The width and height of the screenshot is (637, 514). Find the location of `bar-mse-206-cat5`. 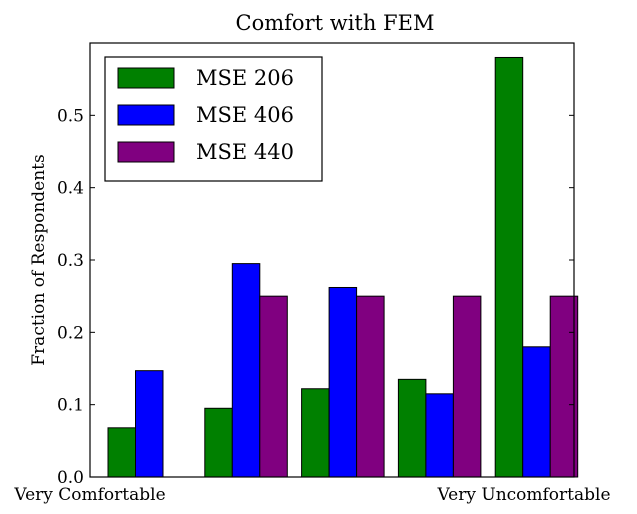

bar-mse-206-cat5 is located at coordinates (509, 267).